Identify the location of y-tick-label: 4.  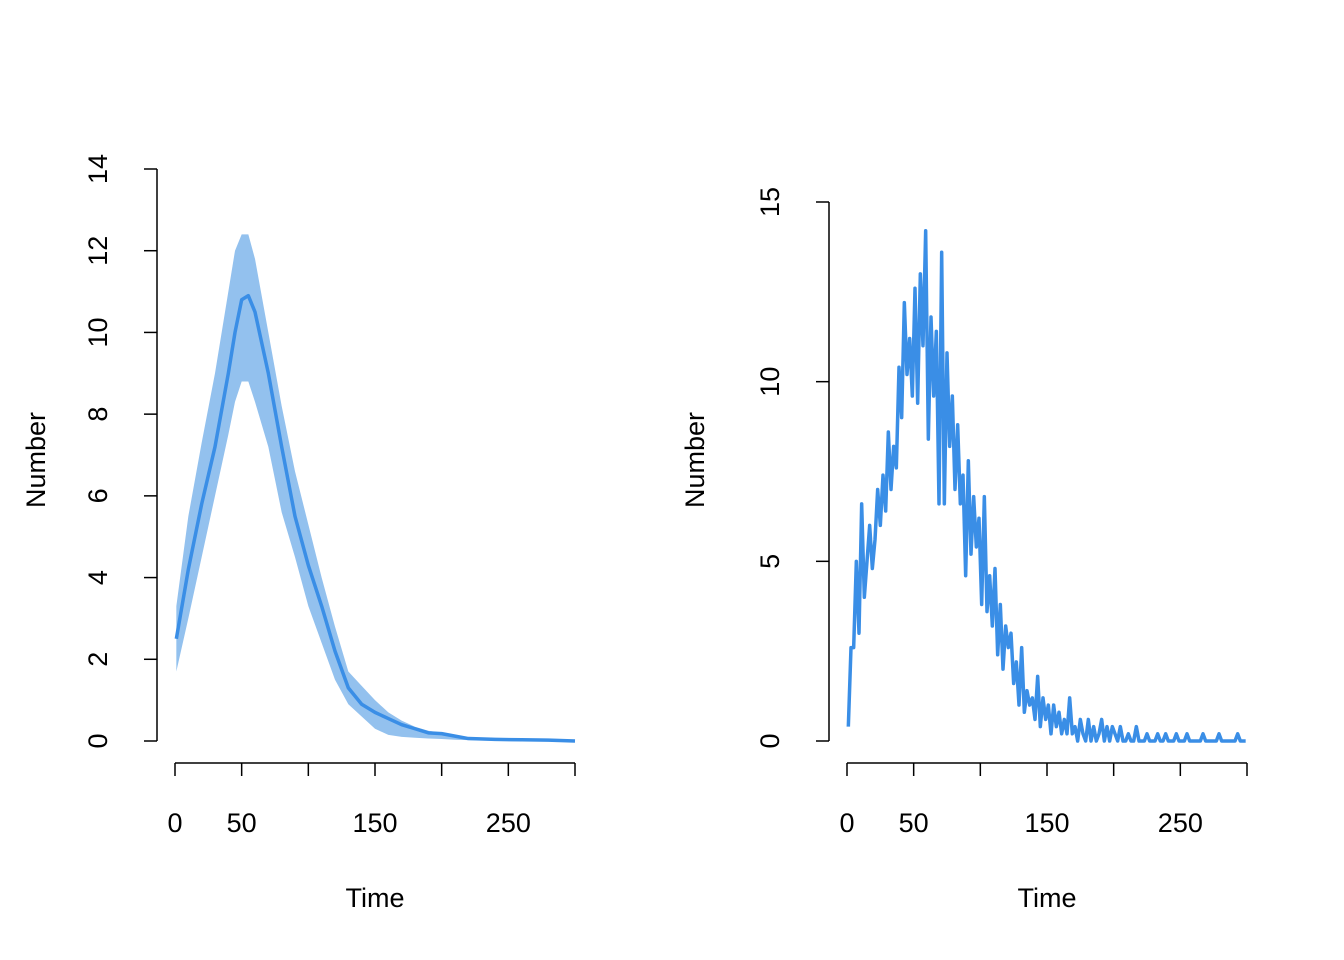
(98, 577).